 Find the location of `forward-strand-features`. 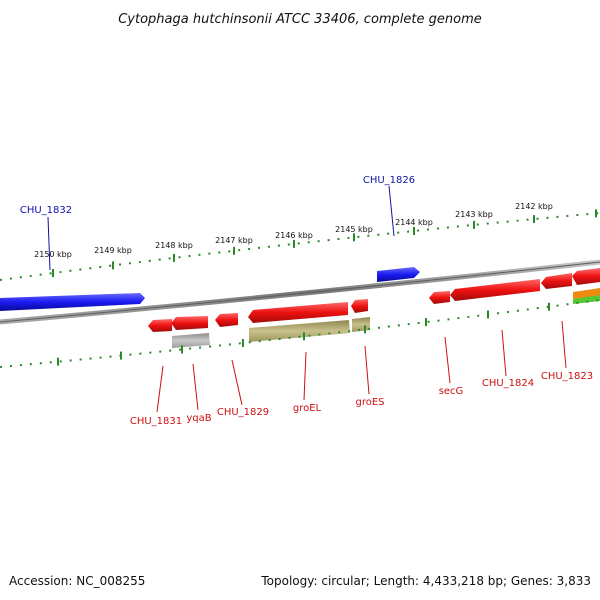

forward-strand-features is located at coordinates (210, 289).